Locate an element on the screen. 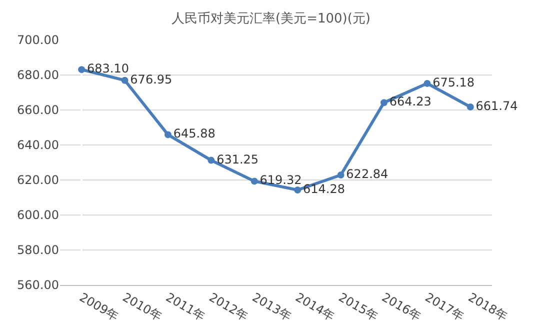 This screenshot has width=542, height=335. y-tick-label: 620.00 is located at coordinates (38, 180).